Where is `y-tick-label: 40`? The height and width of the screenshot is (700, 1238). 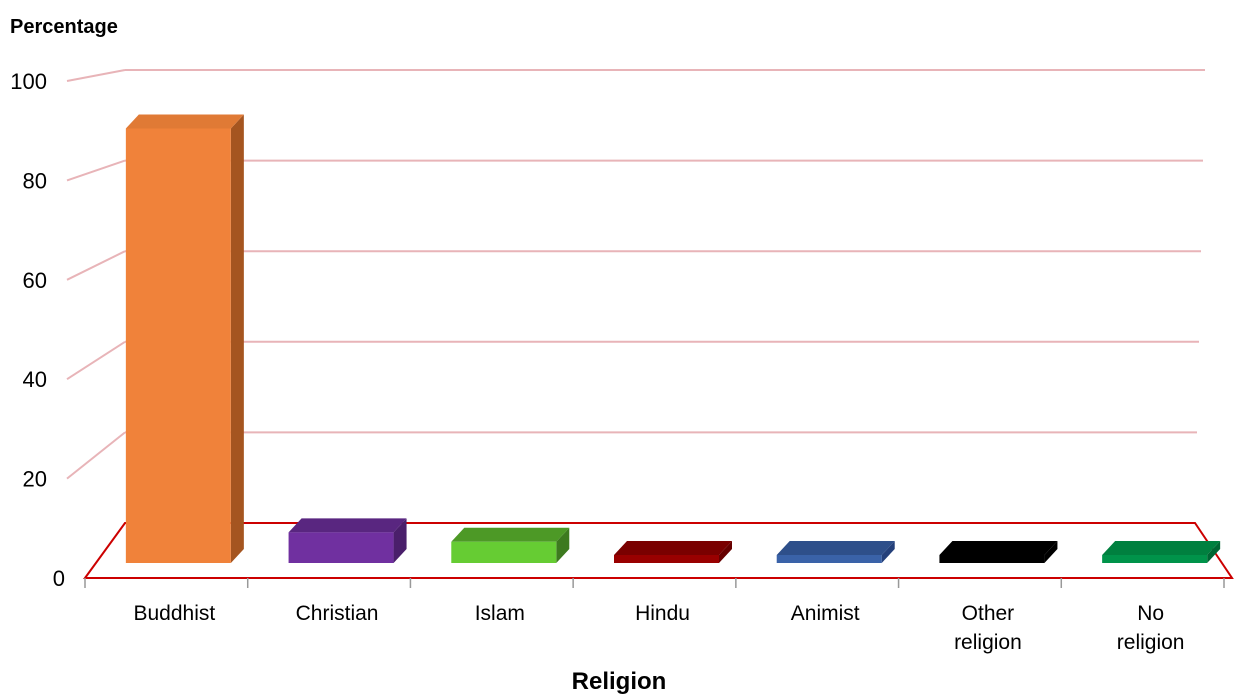 y-tick-label: 40 is located at coordinates (35, 379).